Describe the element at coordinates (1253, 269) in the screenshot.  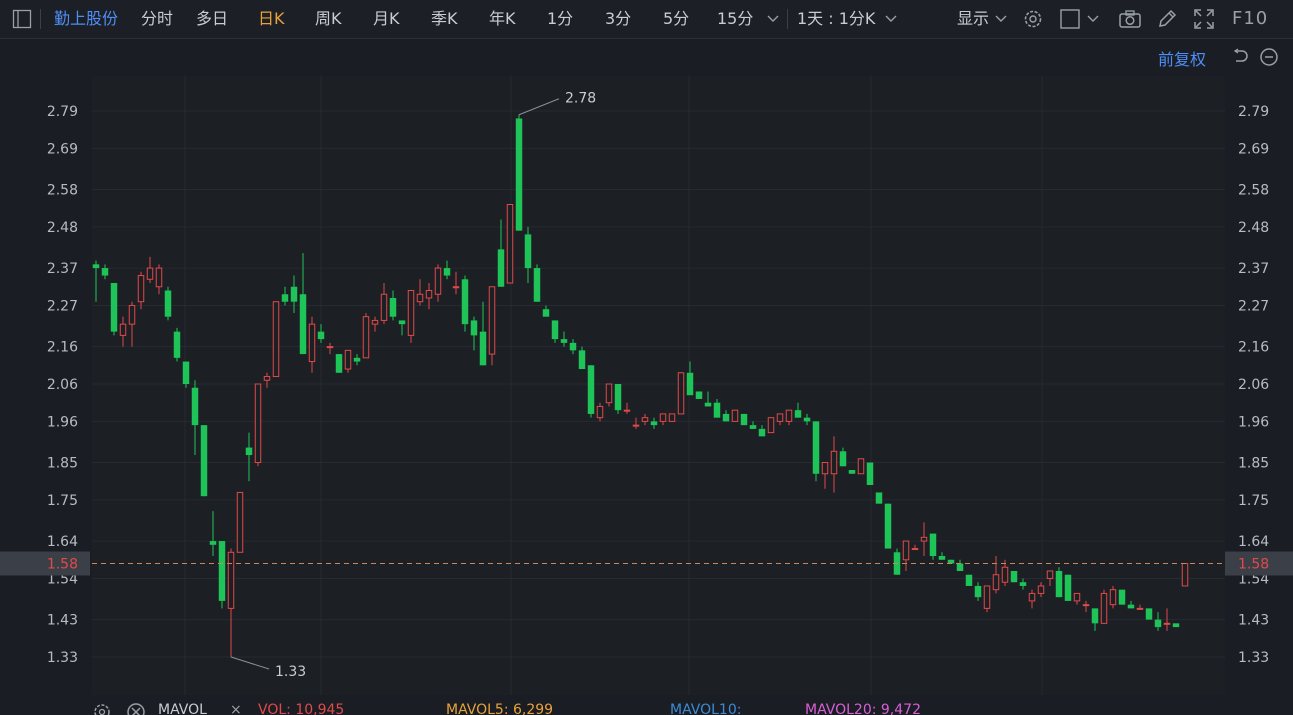
I see `price-tick-right: 2.37` at that location.